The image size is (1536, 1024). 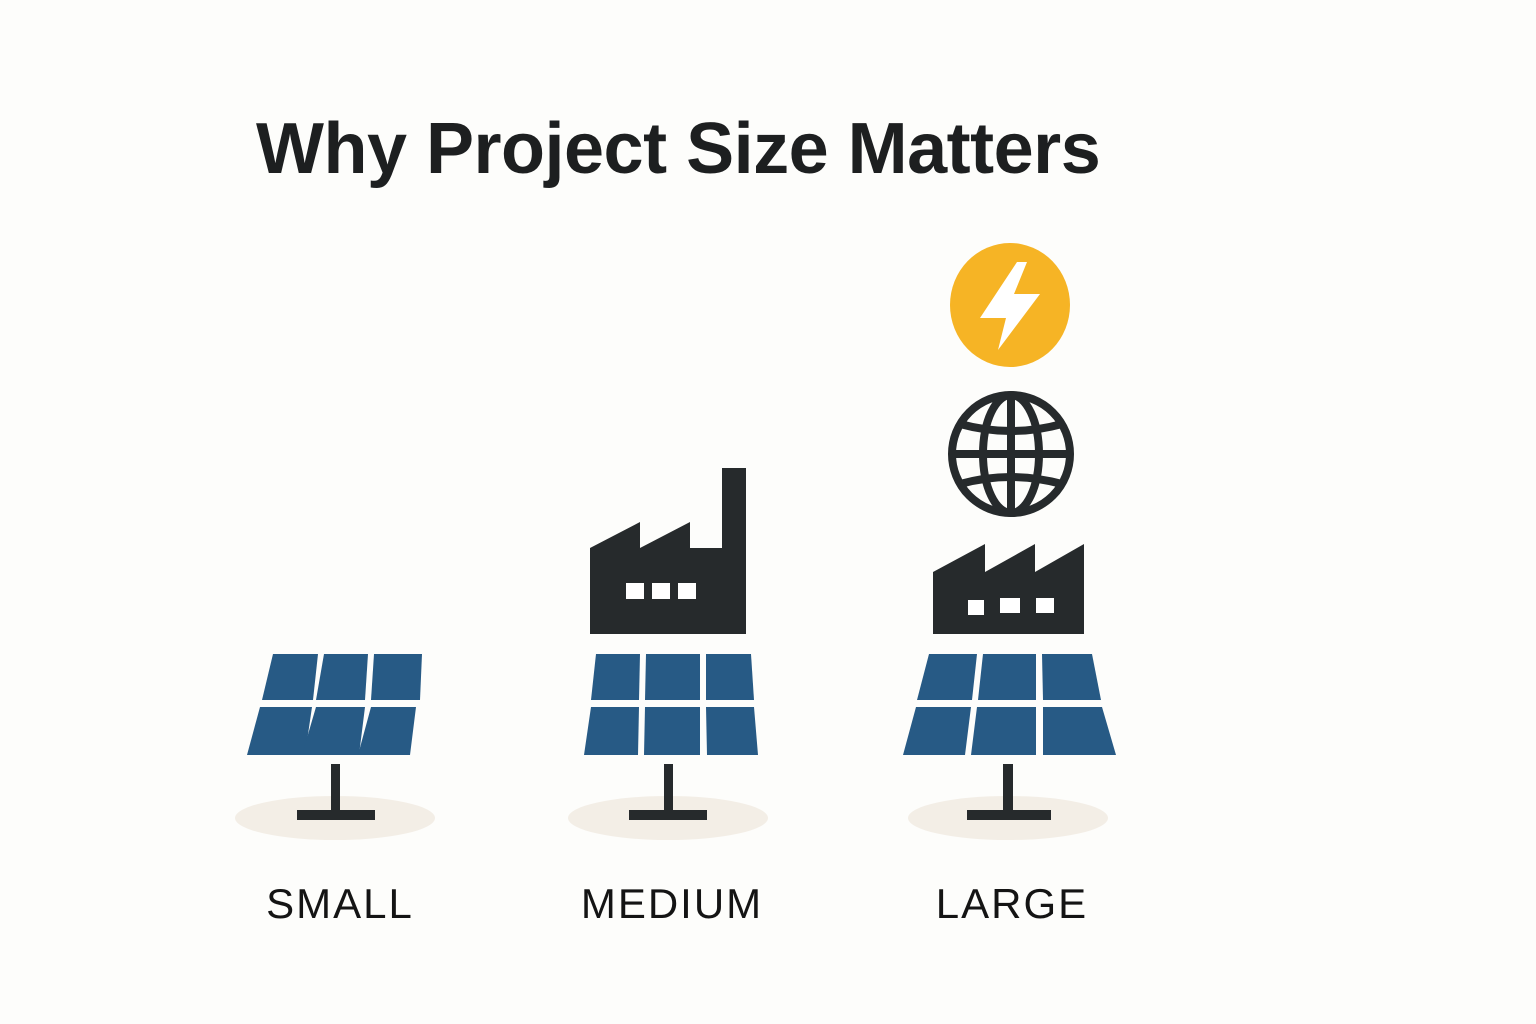 What do you see at coordinates (678, 149) in the screenshot?
I see `page-title: Why Project Size Matters` at bounding box center [678, 149].